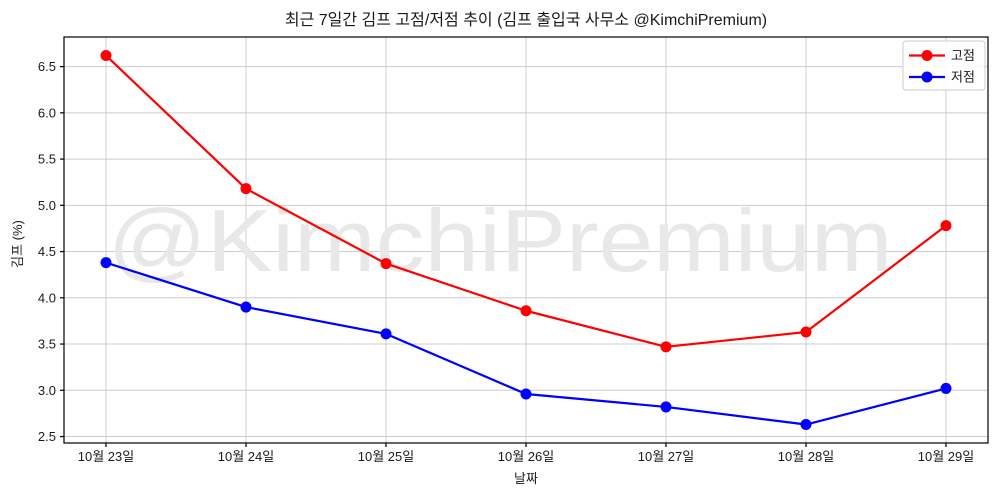 This screenshot has height=500, width=1000. Describe the element at coordinates (47, 436) in the screenshot. I see `y-tick-label: 2.5` at that location.